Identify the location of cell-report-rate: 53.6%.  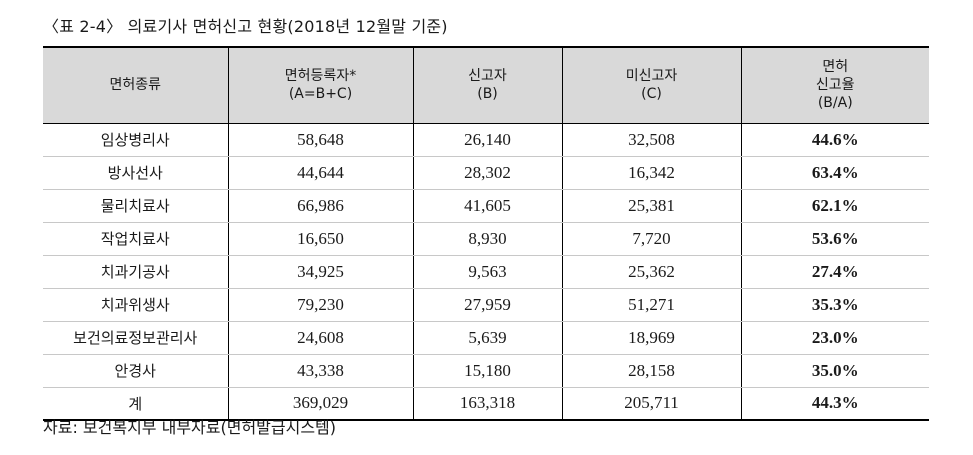
(834, 239).